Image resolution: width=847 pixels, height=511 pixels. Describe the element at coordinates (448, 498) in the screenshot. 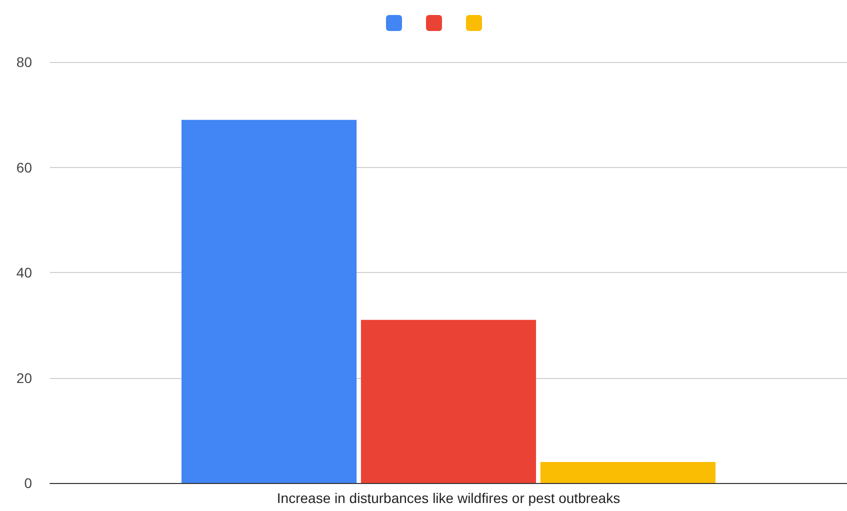

I see `x-tick-label: Increase in disturbances like wildfires or pest outbreaks` at that location.